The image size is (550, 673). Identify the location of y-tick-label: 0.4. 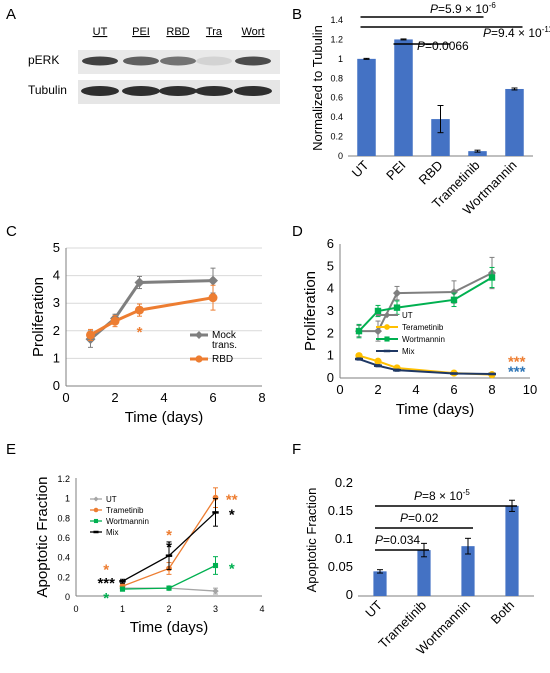
(63, 558).